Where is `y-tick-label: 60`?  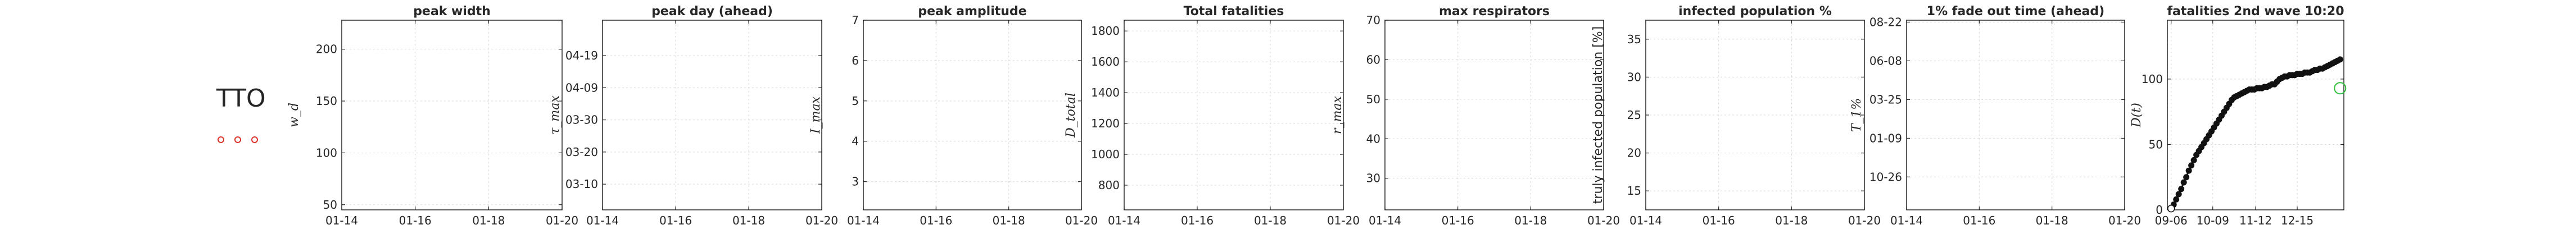
y-tick-label: 60 is located at coordinates (1373, 59).